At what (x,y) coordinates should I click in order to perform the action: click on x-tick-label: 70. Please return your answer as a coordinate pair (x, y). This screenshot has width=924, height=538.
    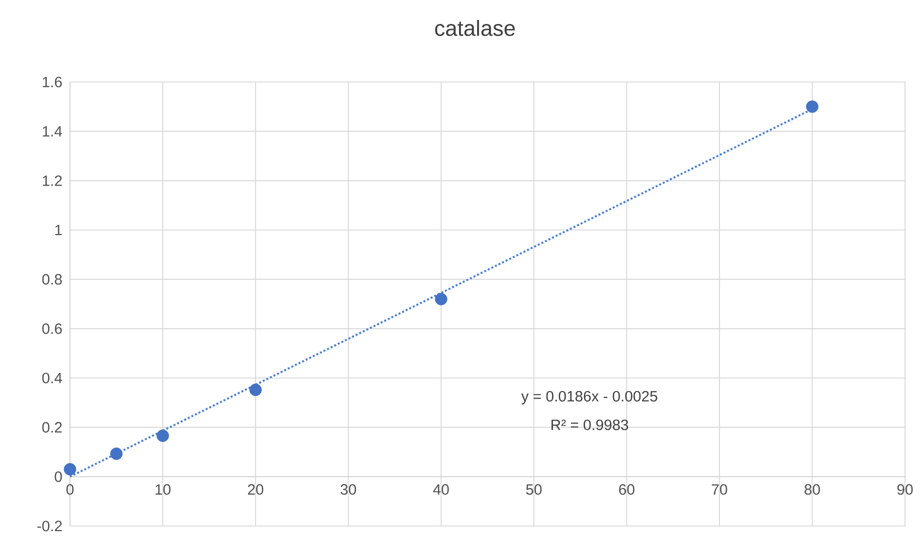
    Looking at the image, I should click on (720, 489).